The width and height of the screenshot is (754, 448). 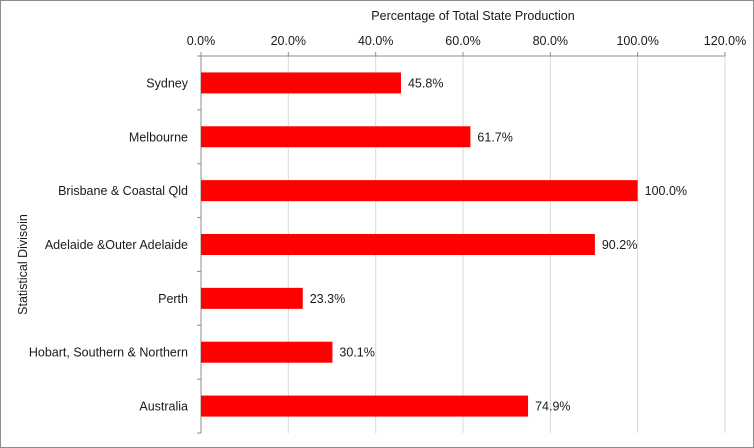 I want to click on data-label: 90.2%, so click(x=619, y=245).